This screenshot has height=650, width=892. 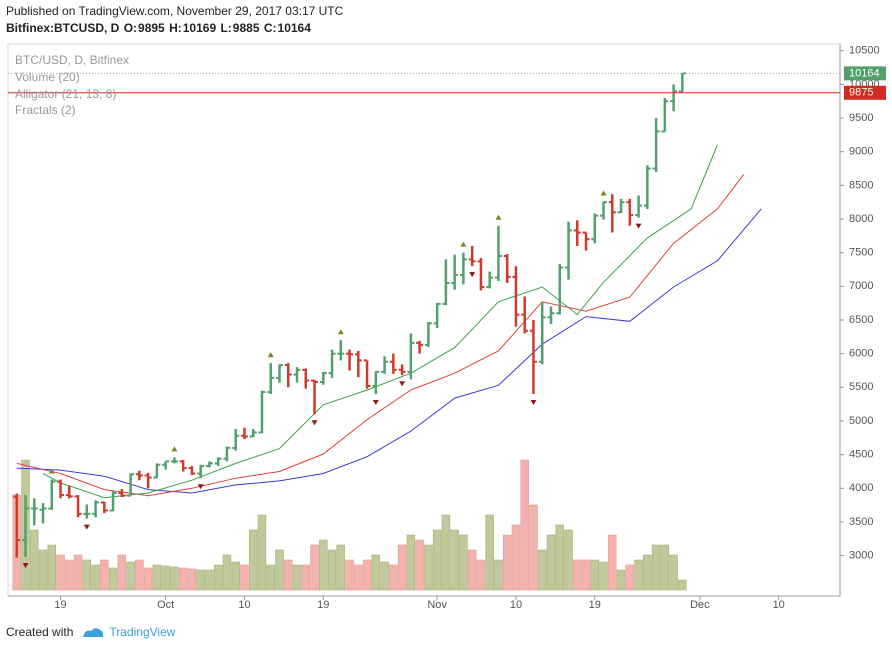 I want to click on symbol: Bitfinex:BTCUSD, D, so click(x=63, y=28).